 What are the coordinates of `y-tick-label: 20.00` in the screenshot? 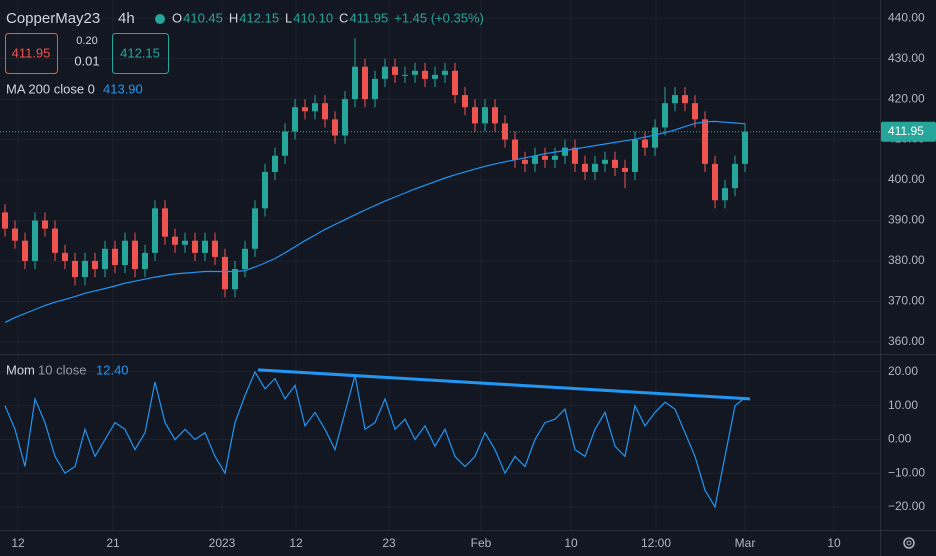 It's located at (903, 371).